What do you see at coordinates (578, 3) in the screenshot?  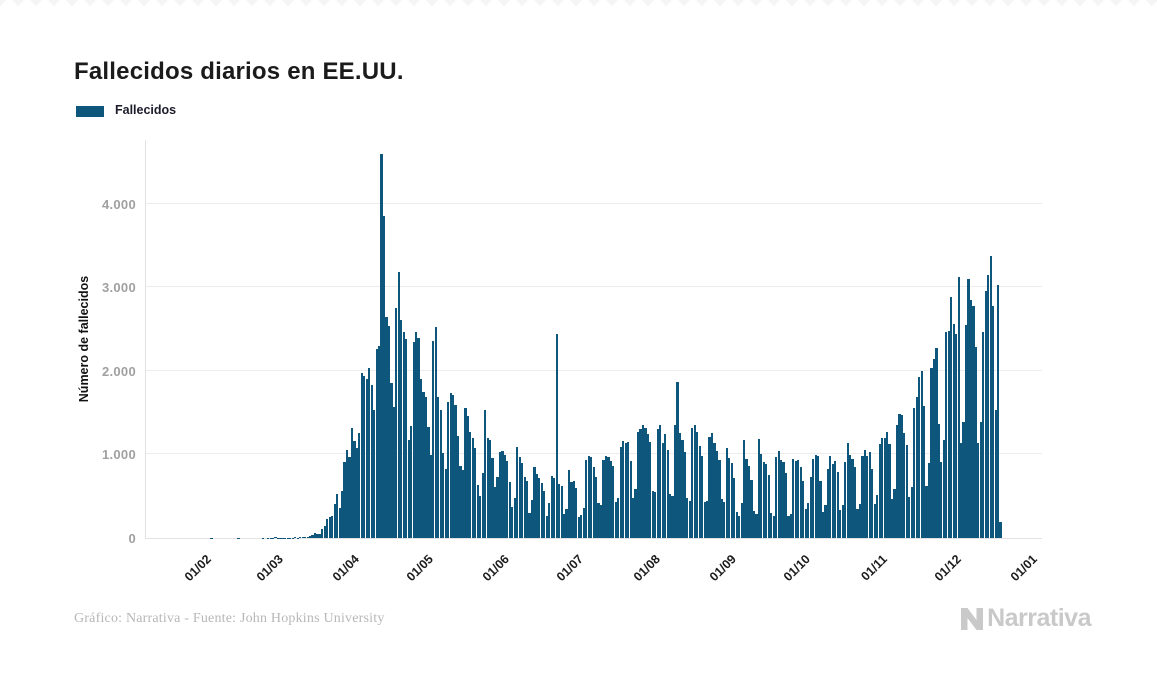 I see `top-edge-decoration` at bounding box center [578, 3].